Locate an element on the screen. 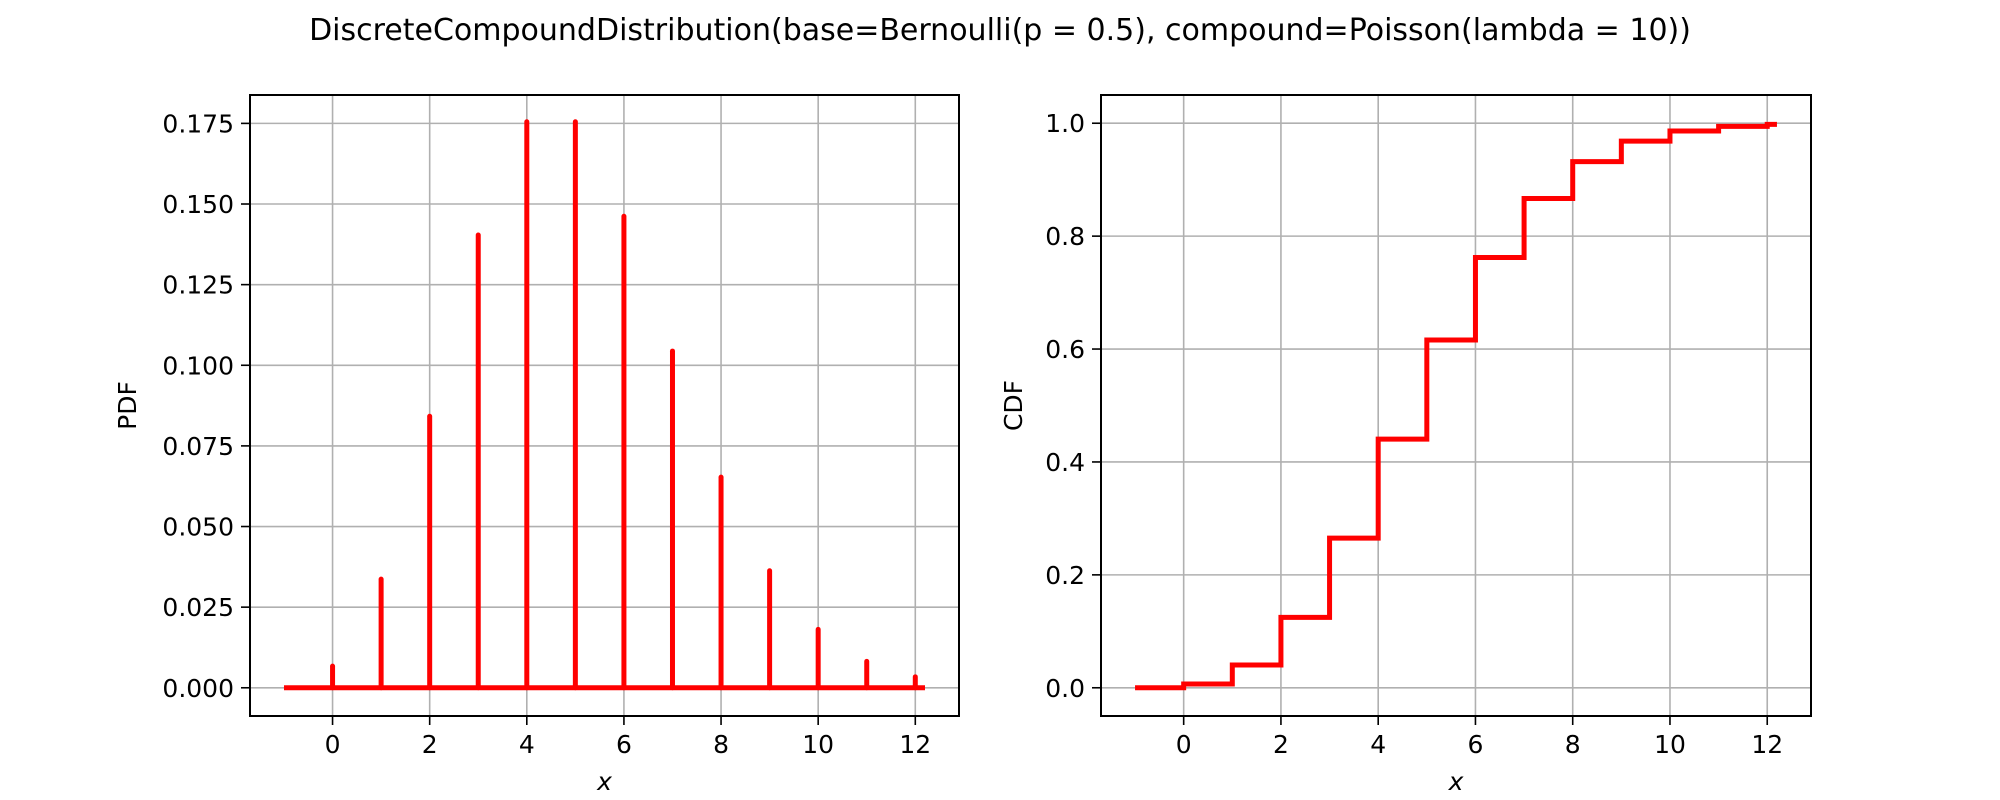  pdf-xtick-label-2: 4 is located at coordinates (527, 744).